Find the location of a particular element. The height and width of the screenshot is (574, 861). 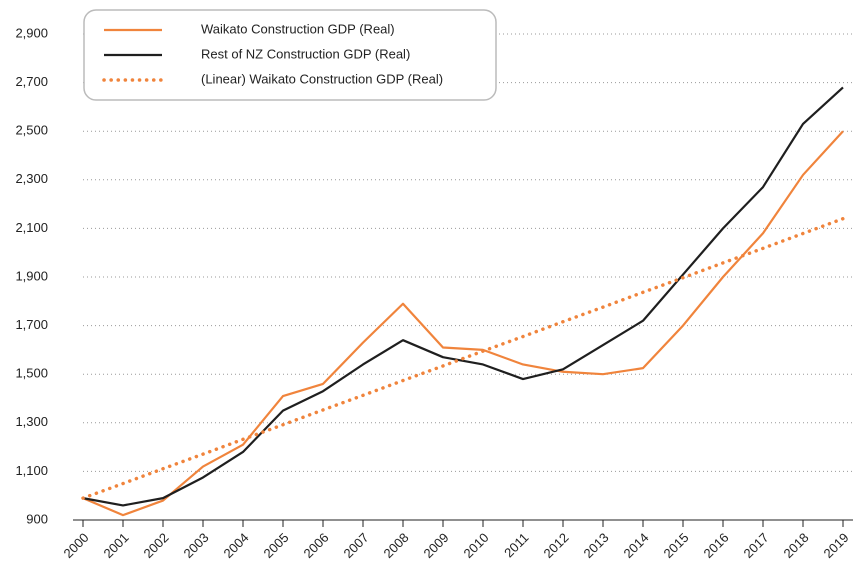

y-tick-label: 2,500 is located at coordinates (31, 130).